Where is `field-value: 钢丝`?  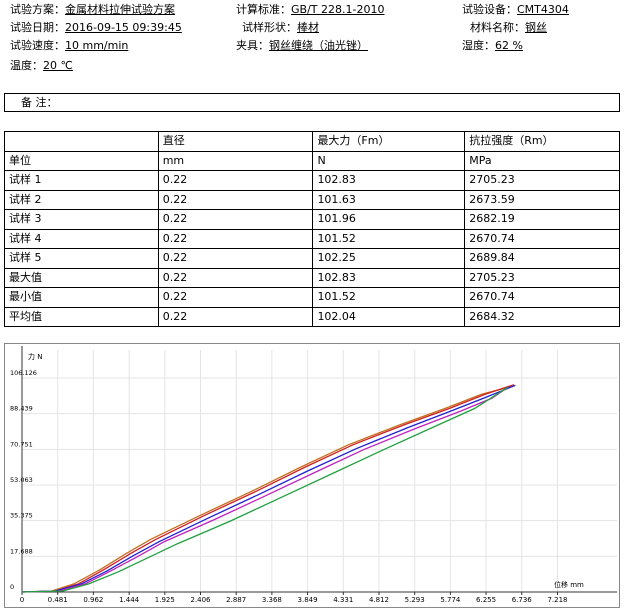
field-value: 钢丝 is located at coordinates (536, 27).